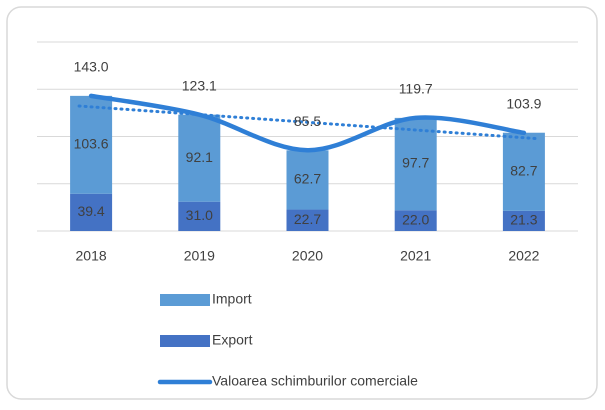 Image resolution: width=605 pixels, height=410 pixels. Describe the element at coordinates (91, 256) in the screenshot. I see `x-tick-label: 2018` at that location.